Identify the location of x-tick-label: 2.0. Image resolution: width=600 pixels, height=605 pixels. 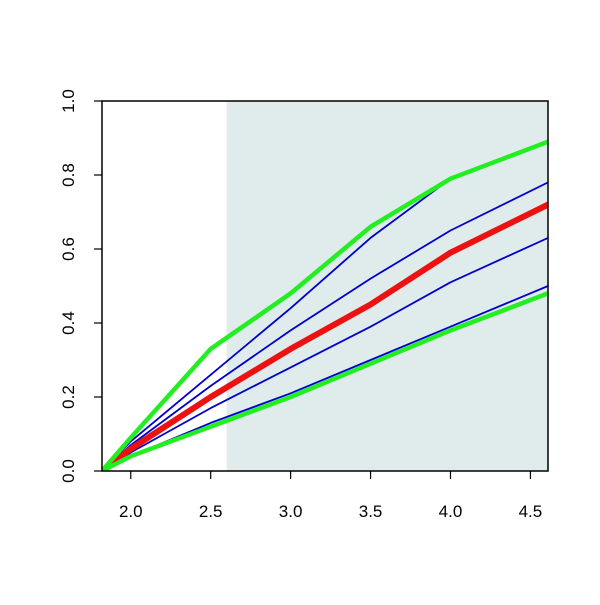
(131, 511).